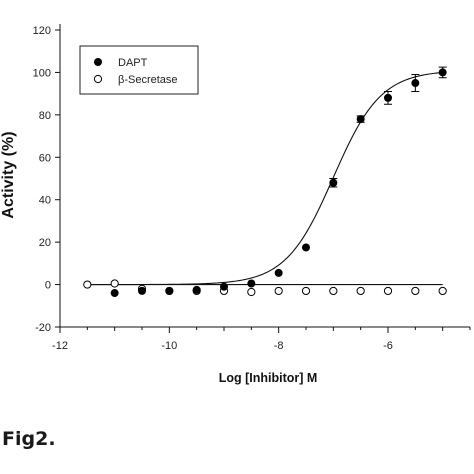 This screenshot has width=474, height=474. I want to click on legend-box, so click(139, 70).